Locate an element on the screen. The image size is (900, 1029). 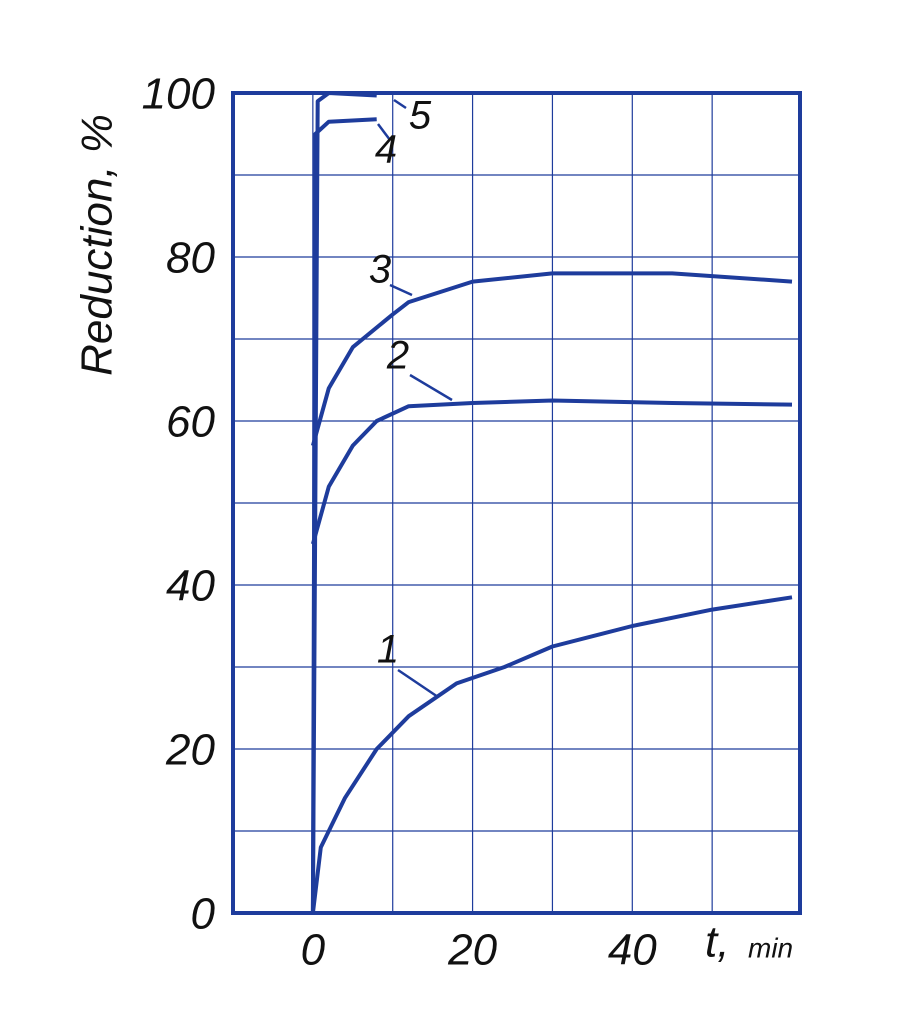
y-tick-label: 20 is located at coordinates (190, 750).